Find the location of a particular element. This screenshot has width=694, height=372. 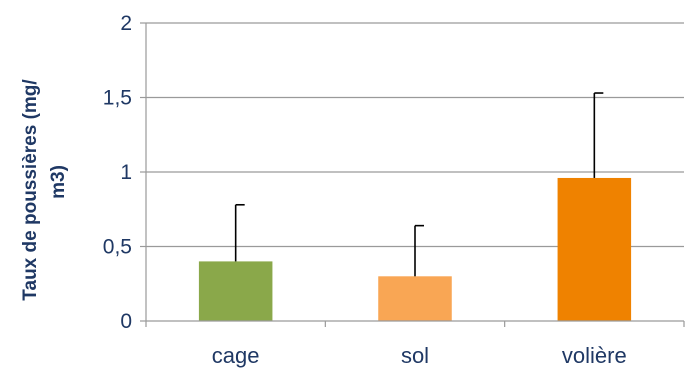

y-tick-label: 1 is located at coordinates (126, 172).